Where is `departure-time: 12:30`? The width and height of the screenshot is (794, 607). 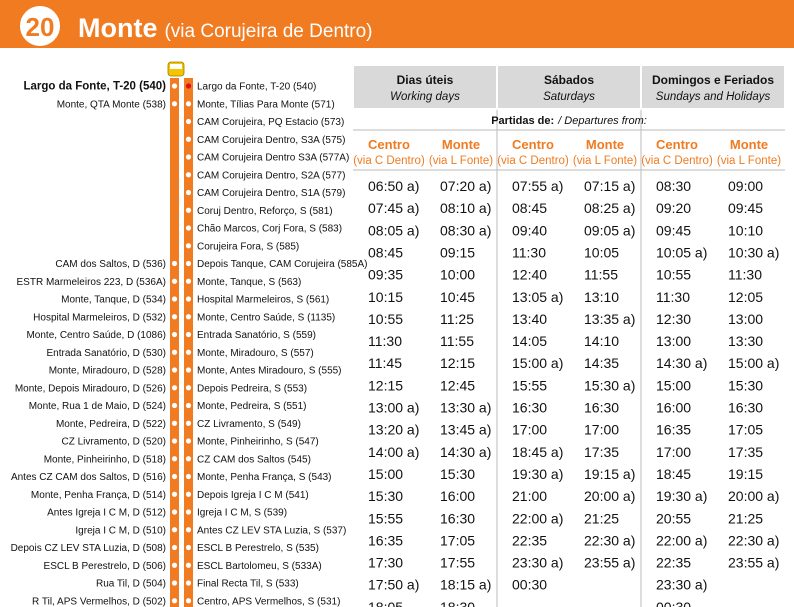 departure-time: 12:30 is located at coordinates (673, 319).